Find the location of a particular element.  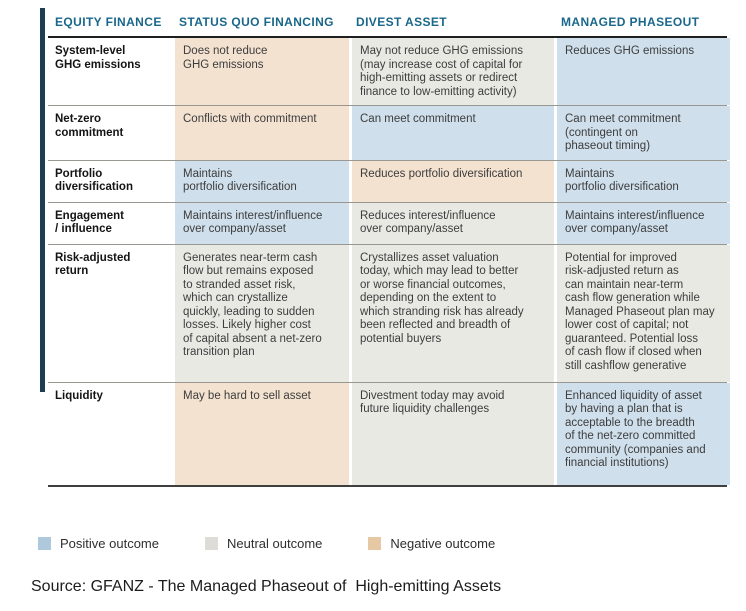

column-header-divest-asset: DIVEST ASSET is located at coordinates (402, 22).